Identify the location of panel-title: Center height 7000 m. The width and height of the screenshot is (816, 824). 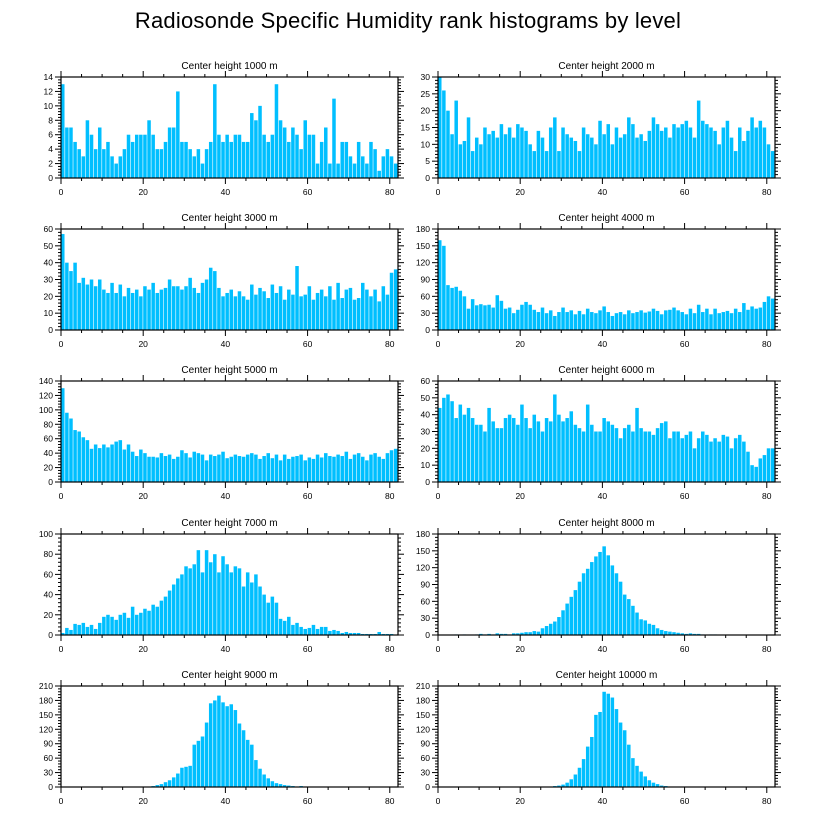
(229, 523).